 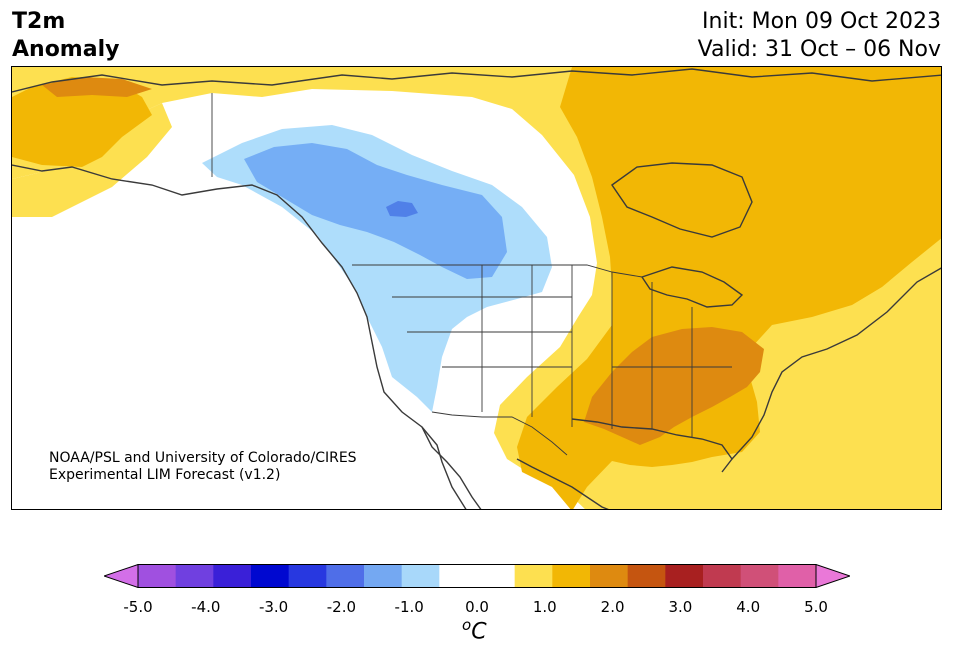 I want to click on colorbar-tick-label: 5.0, so click(x=816, y=607).